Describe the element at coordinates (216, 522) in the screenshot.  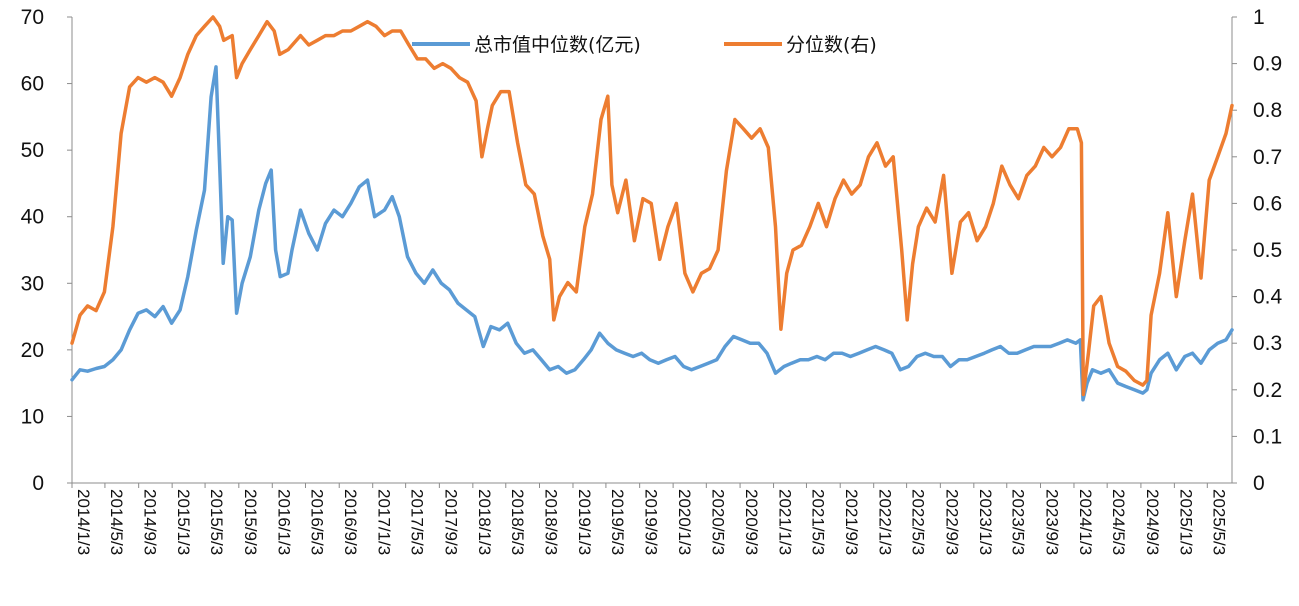
I see `x-tick-label: 2015/5/3` at that location.